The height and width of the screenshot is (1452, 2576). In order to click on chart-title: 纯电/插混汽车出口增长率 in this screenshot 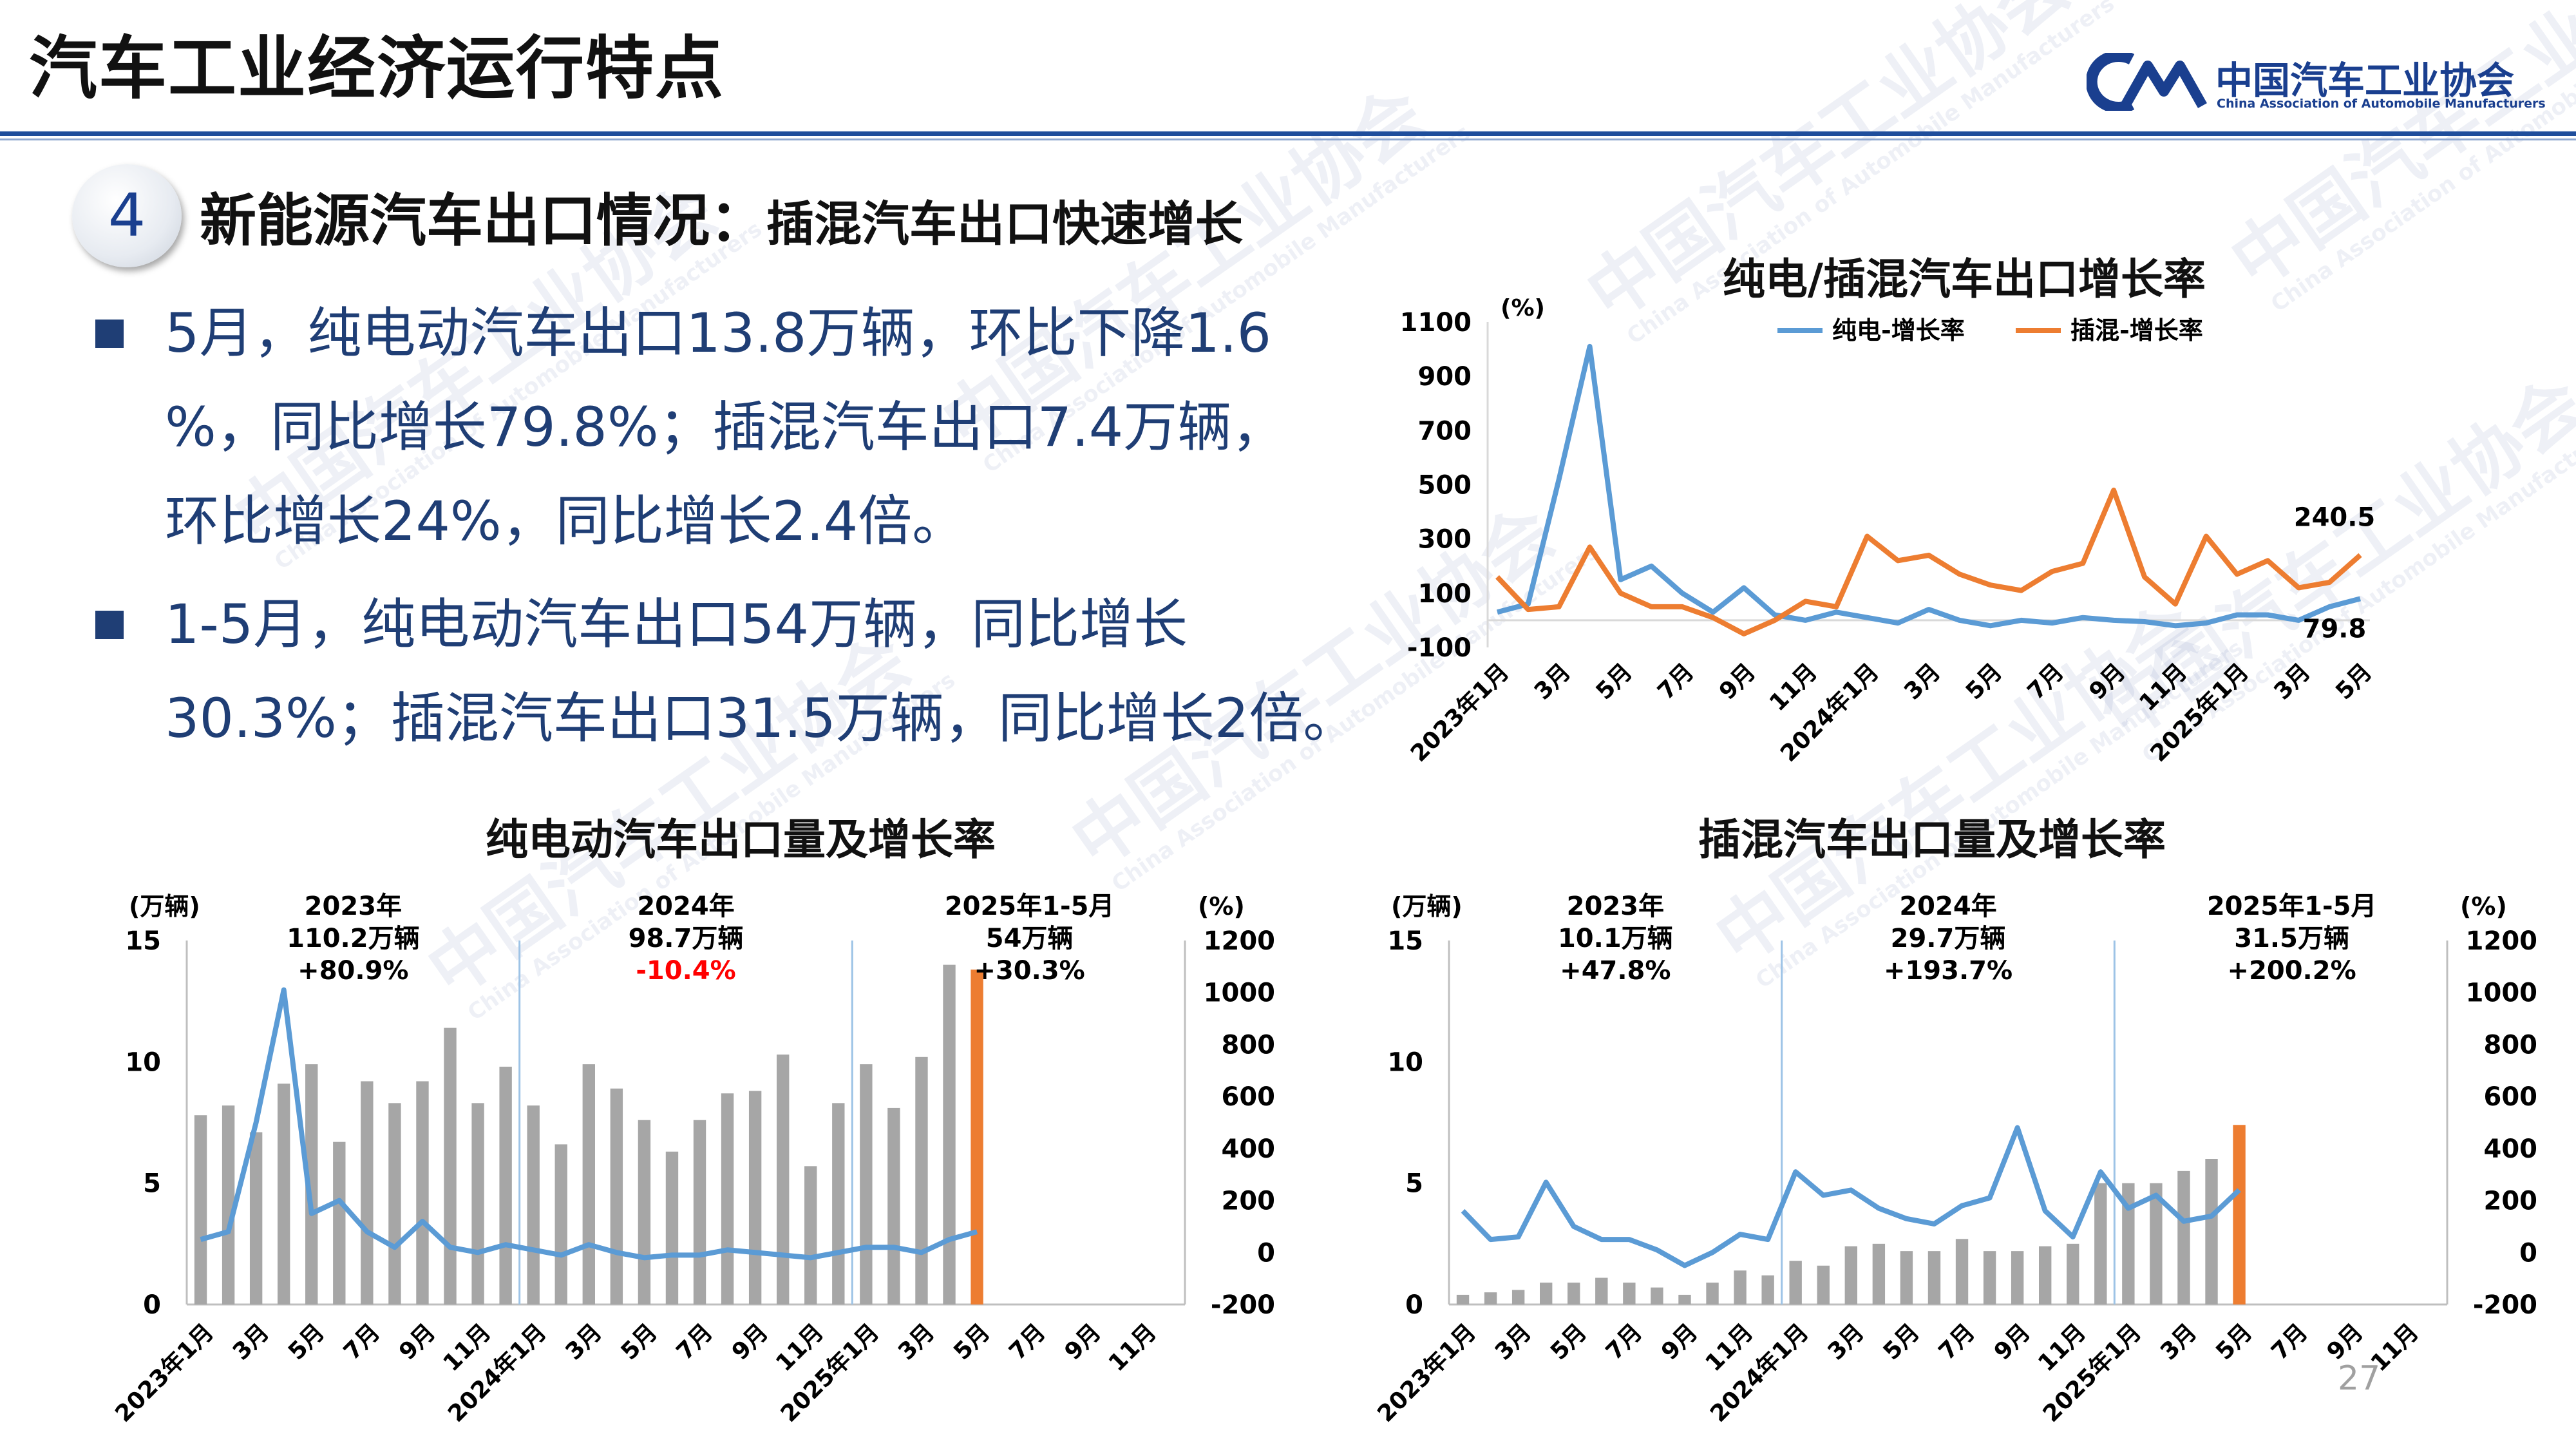, I will do `click(1964, 279)`.